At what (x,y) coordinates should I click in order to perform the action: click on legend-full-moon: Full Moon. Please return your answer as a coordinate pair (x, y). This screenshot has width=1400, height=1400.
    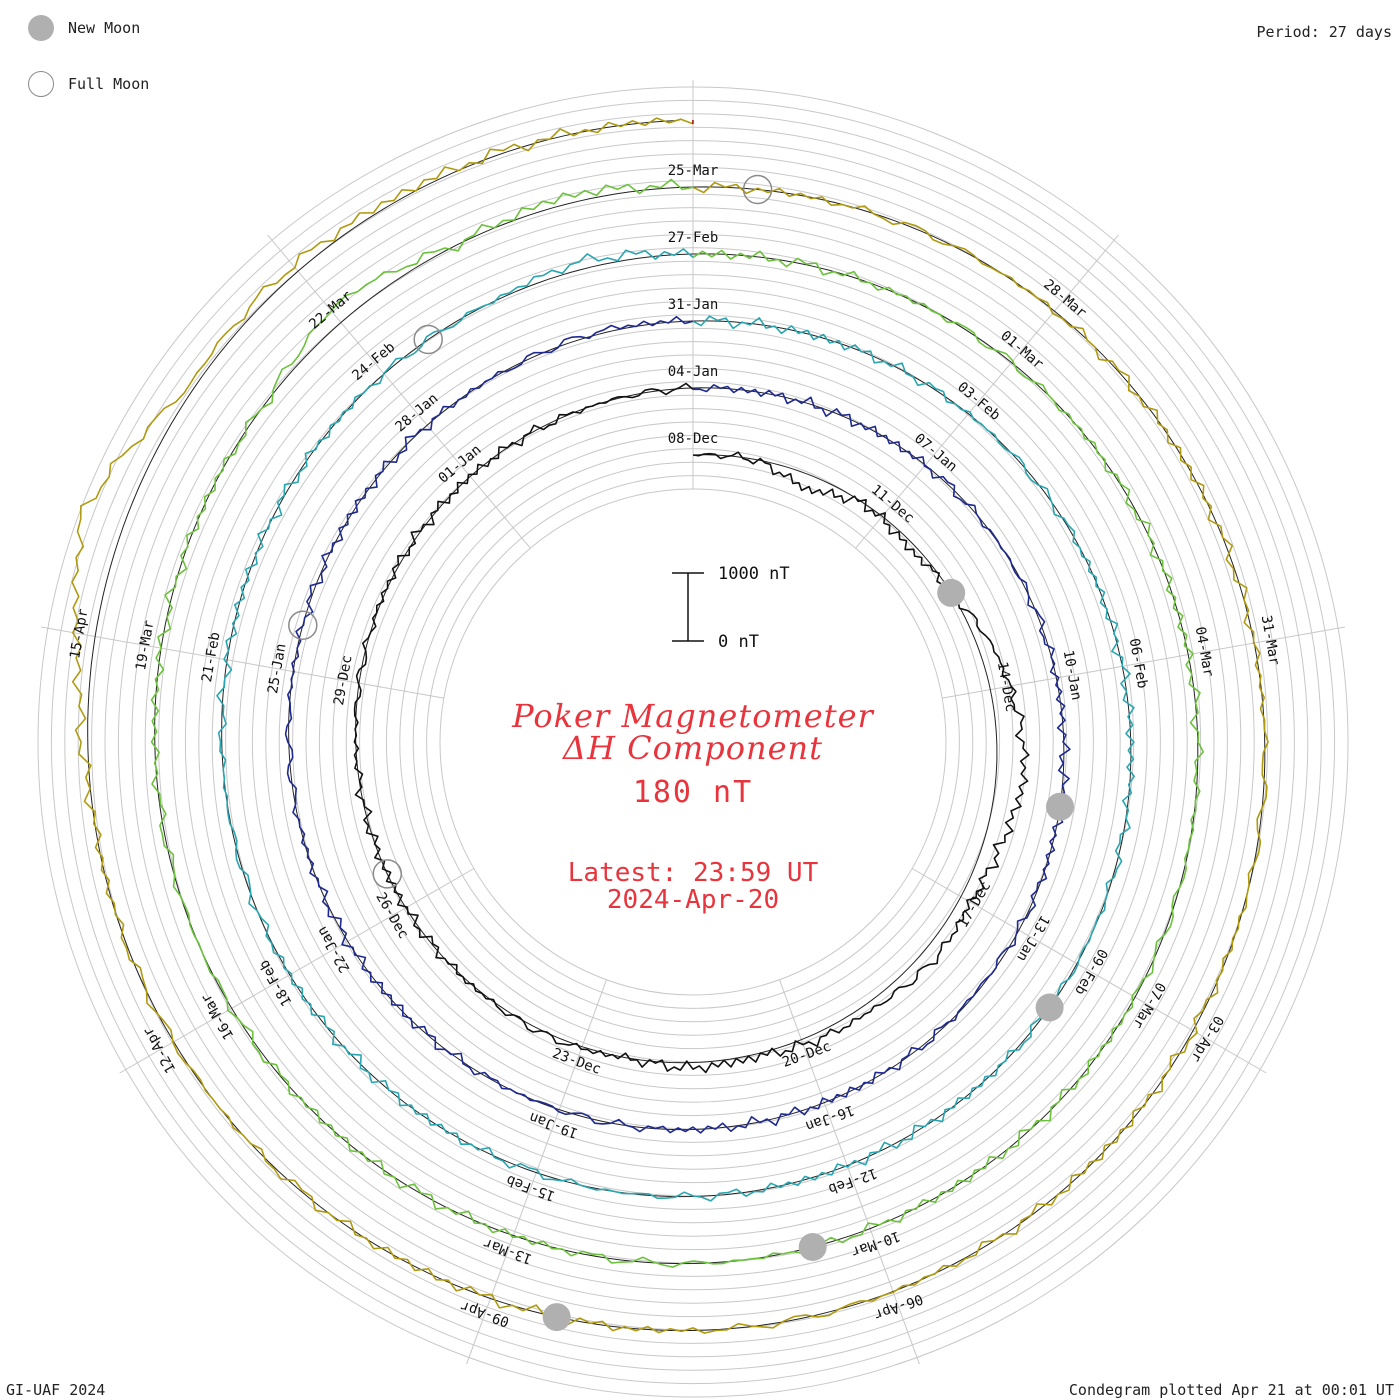
    Looking at the image, I should click on (88, 84).